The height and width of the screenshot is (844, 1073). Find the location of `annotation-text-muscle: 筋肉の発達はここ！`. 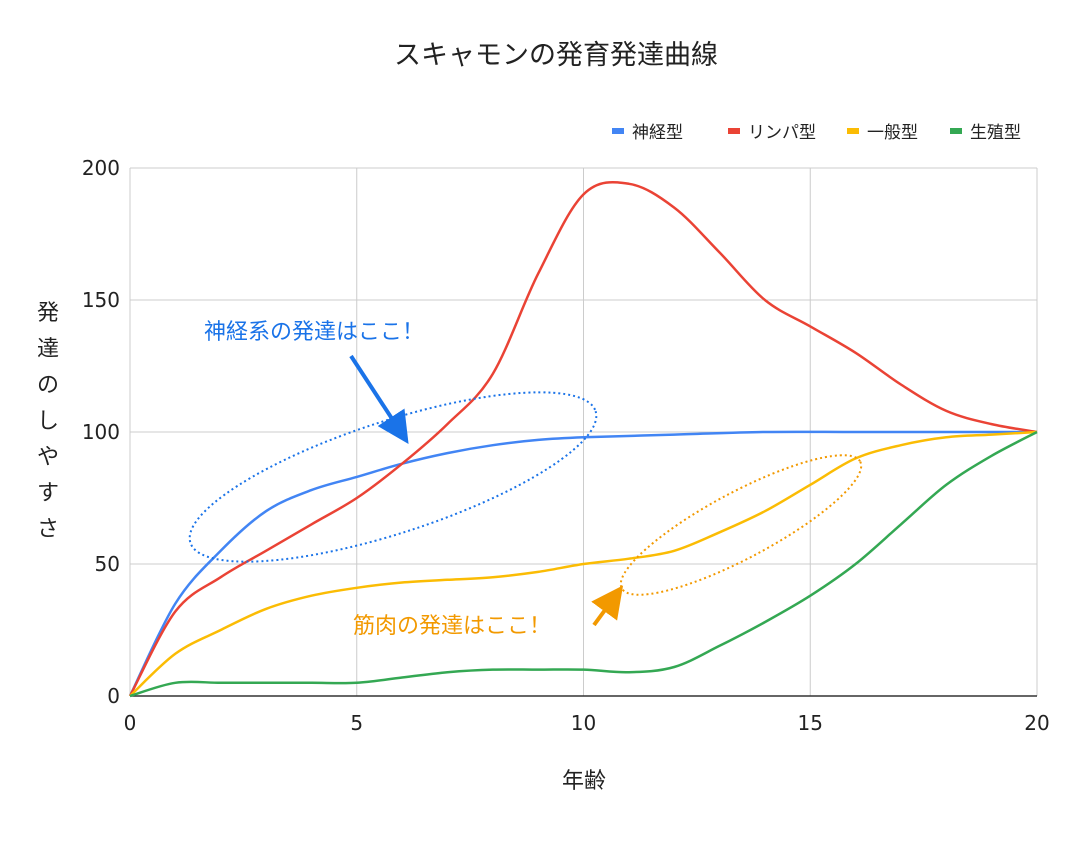

annotation-text-muscle: 筋肉の発達はここ！ is located at coordinates (452, 626).